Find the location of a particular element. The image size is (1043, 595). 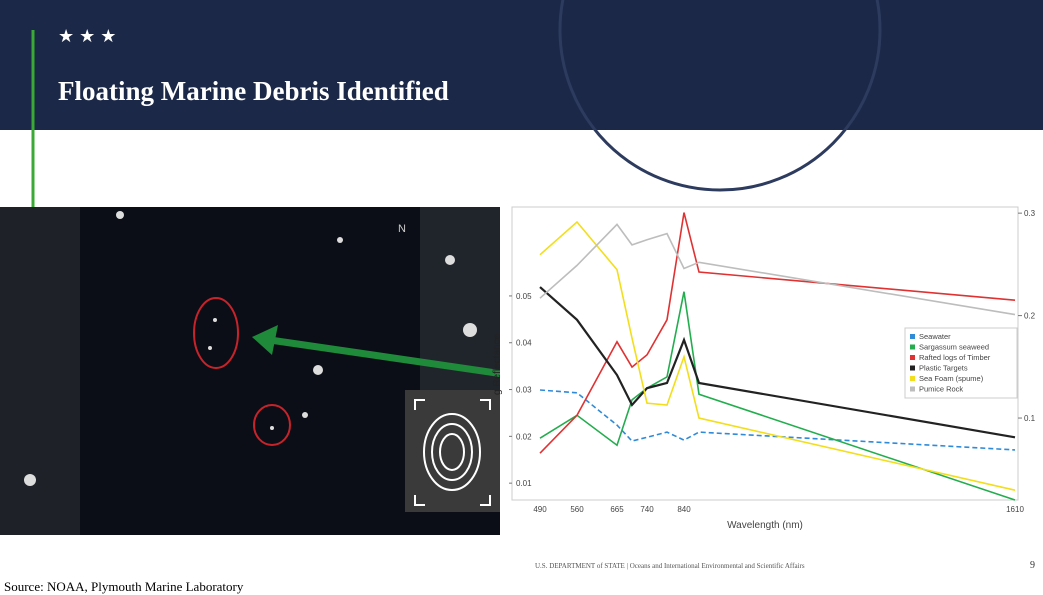

y-tick-label: 0.05 is located at coordinates (524, 296).